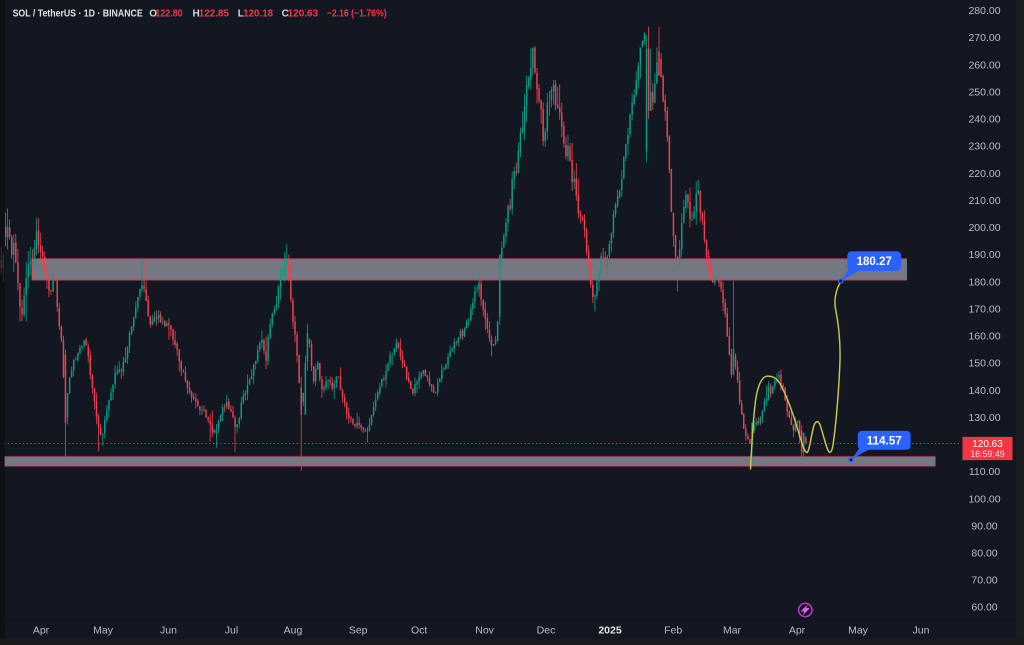 The image size is (1024, 645). What do you see at coordinates (984, 11) in the screenshot?
I see `svg-text: 280.00` at bounding box center [984, 11].